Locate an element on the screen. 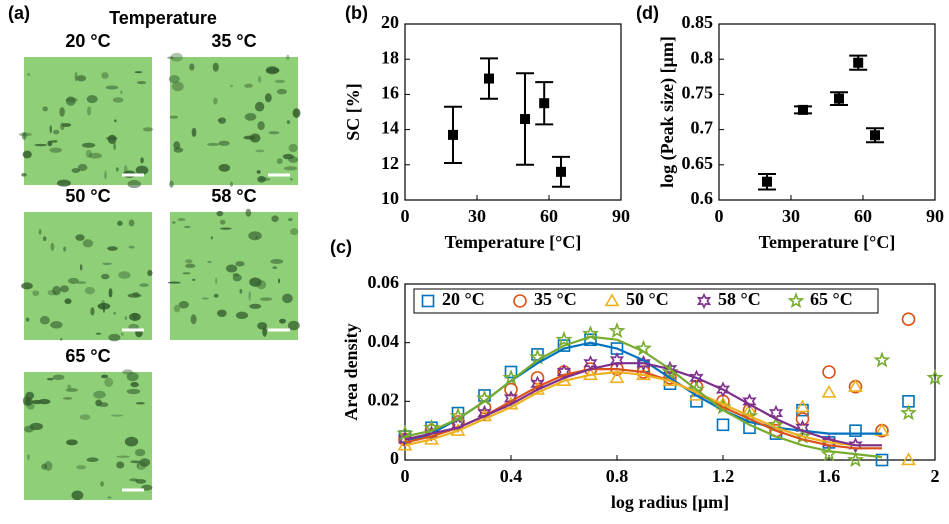  x-axis-label: log radius [μm] is located at coordinates (670, 502).